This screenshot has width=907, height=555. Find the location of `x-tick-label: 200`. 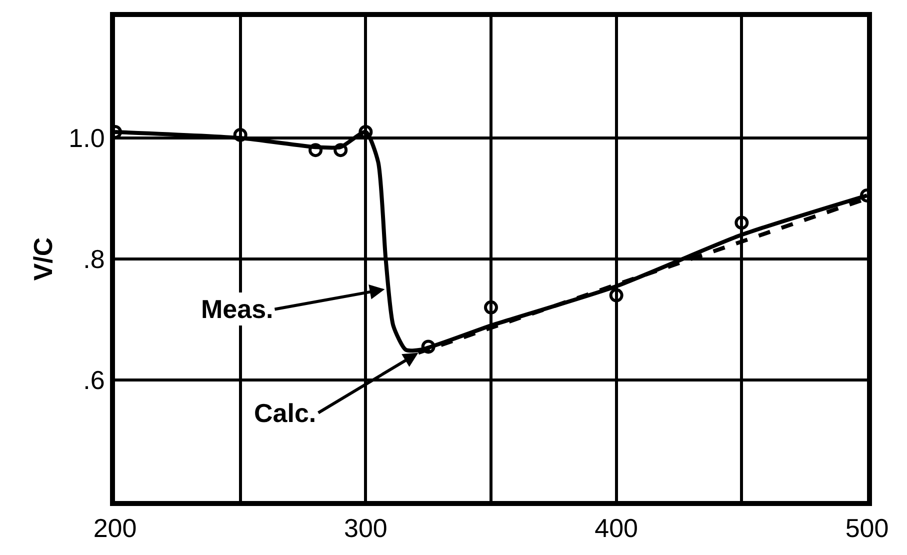

x-tick-label: 200 is located at coordinates (115, 528).